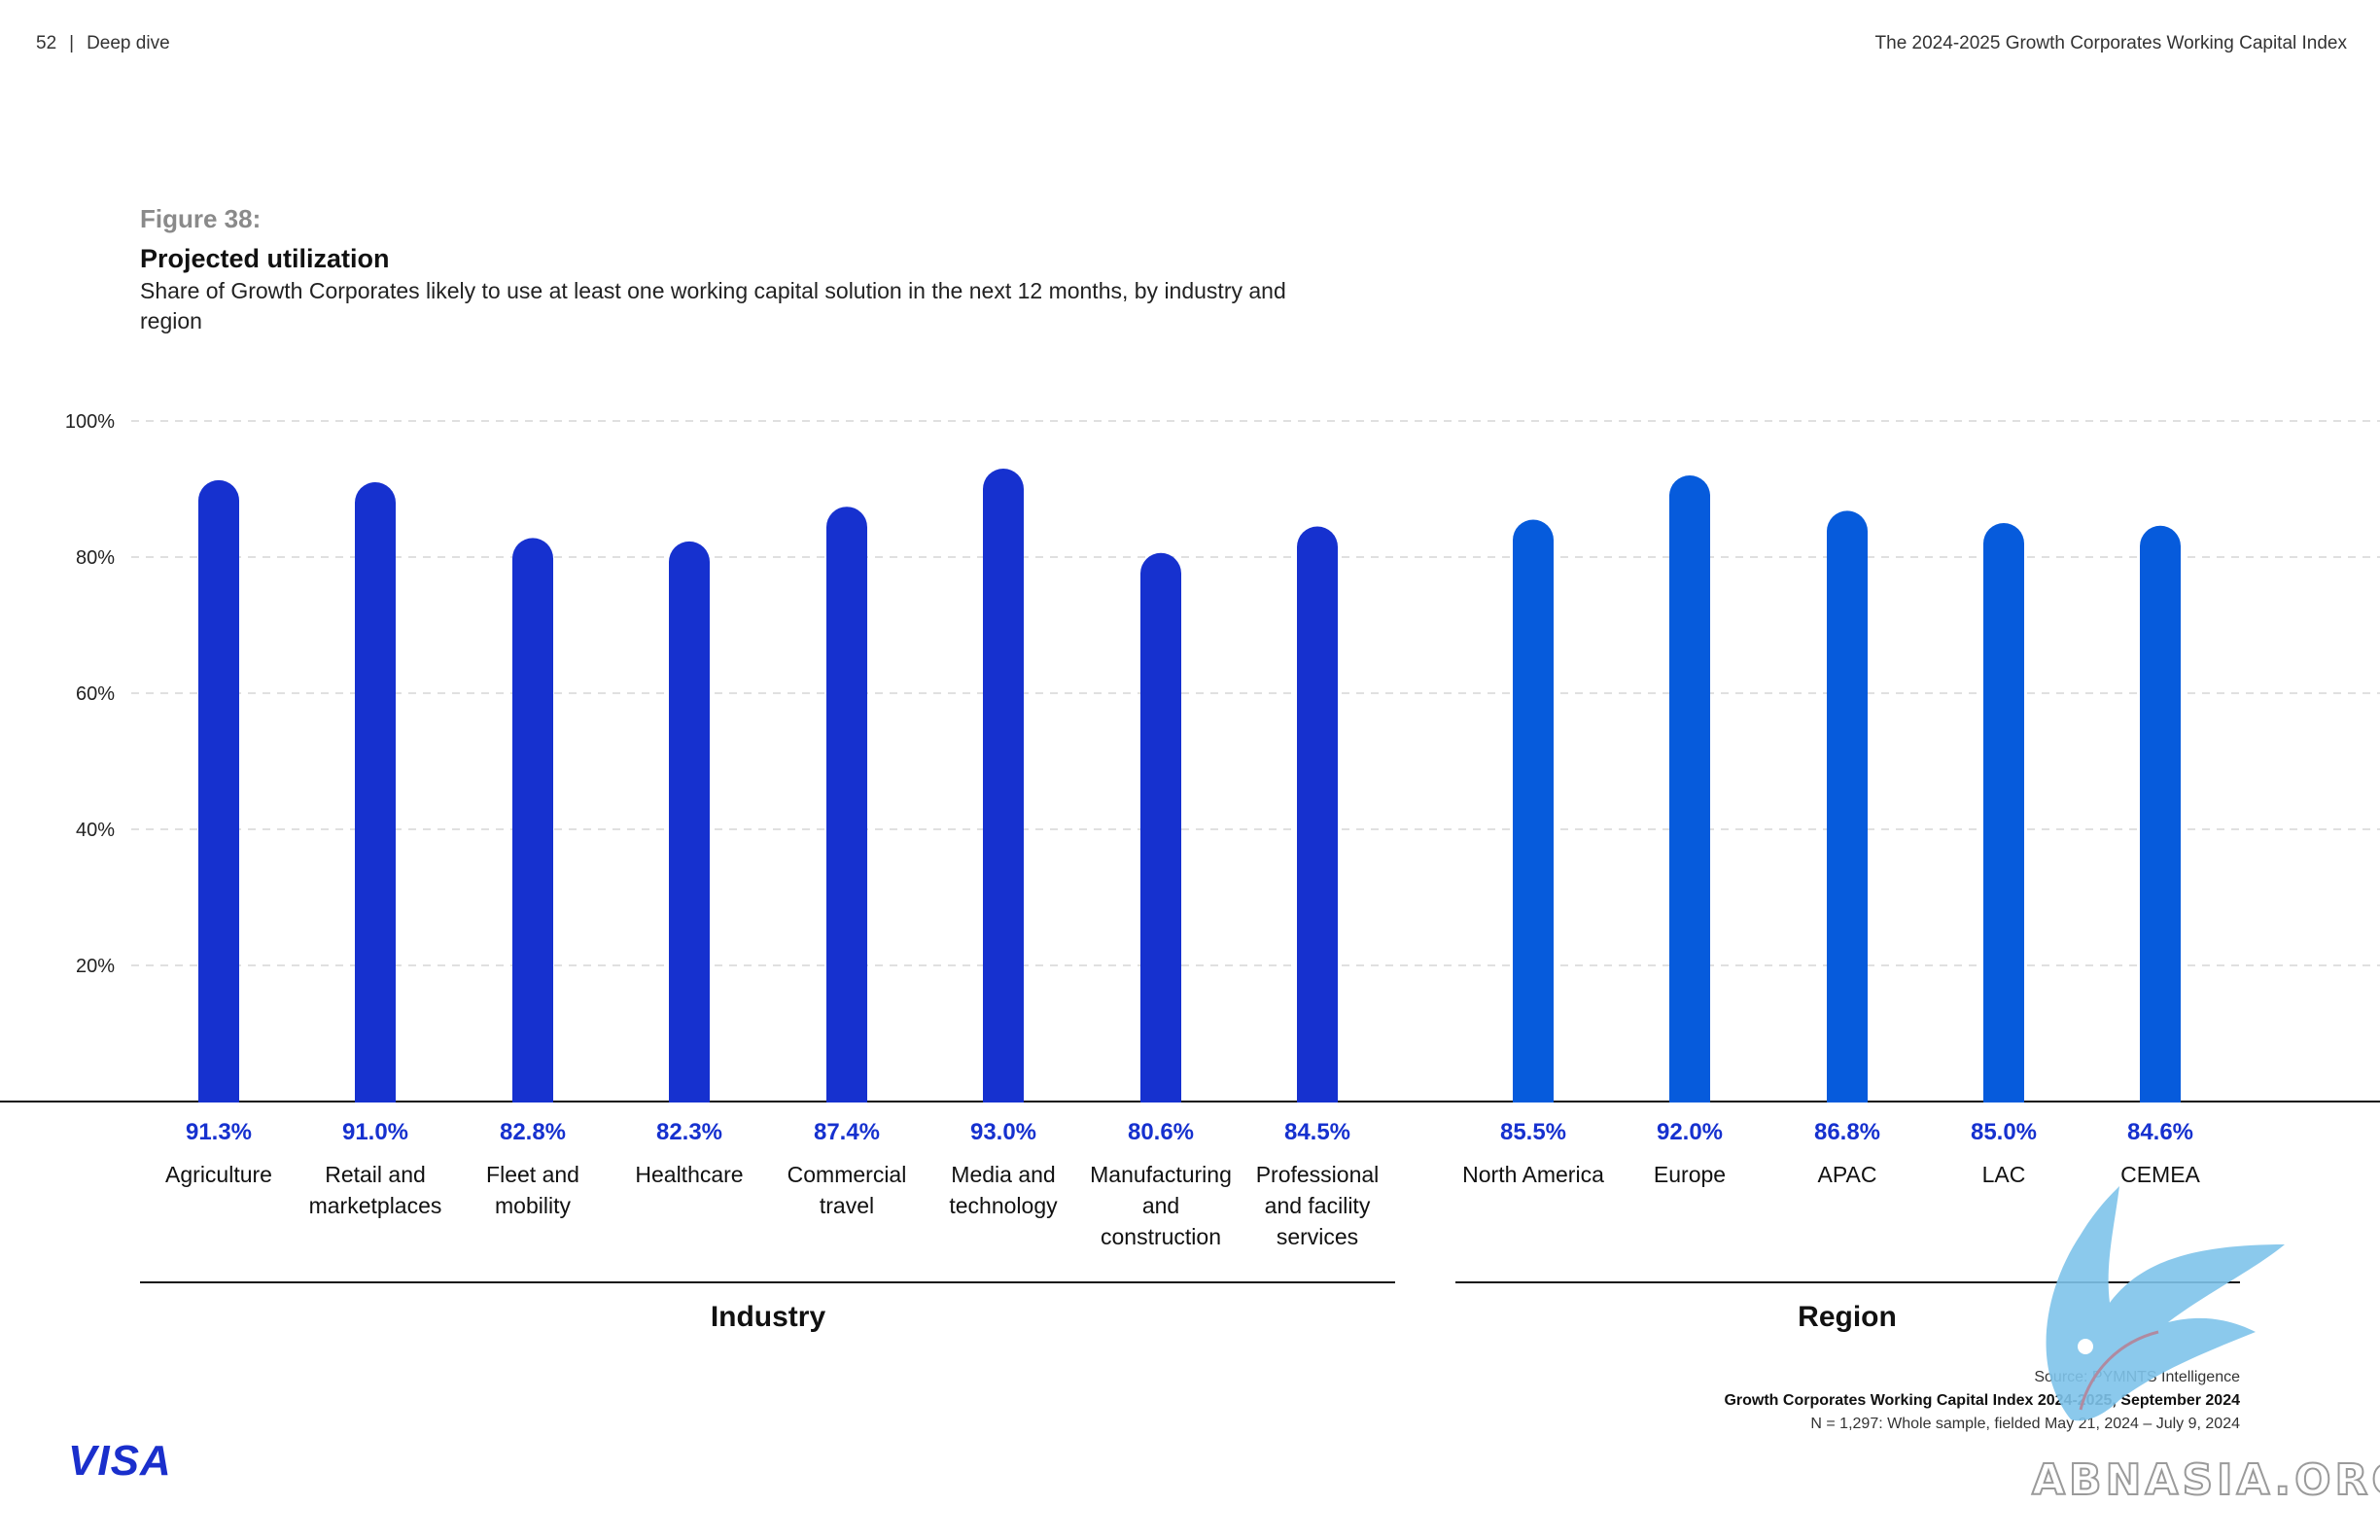 The image size is (2380, 1540). Describe the element at coordinates (1161, 1132) in the screenshot. I see `data-label: 80.6%` at that location.